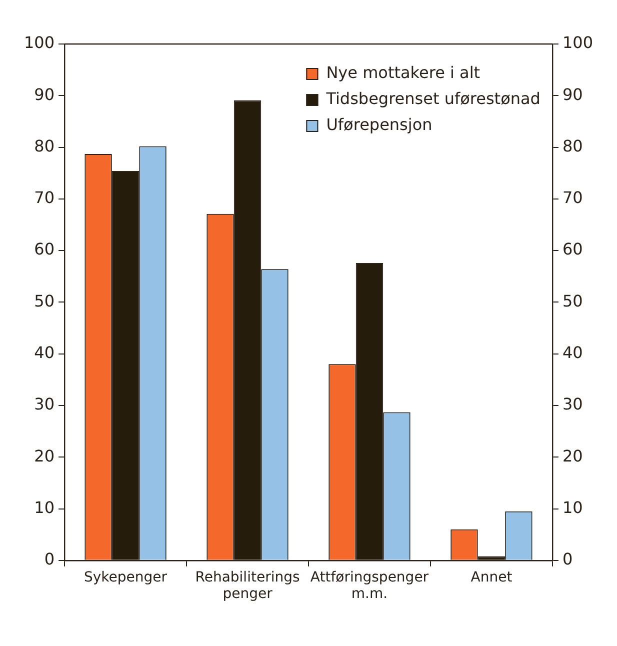 This screenshot has height=646, width=617. What do you see at coordinates (44, 198) in the screenshot?
I see `y-tick-label: 70` at bounding box center [44, 198].